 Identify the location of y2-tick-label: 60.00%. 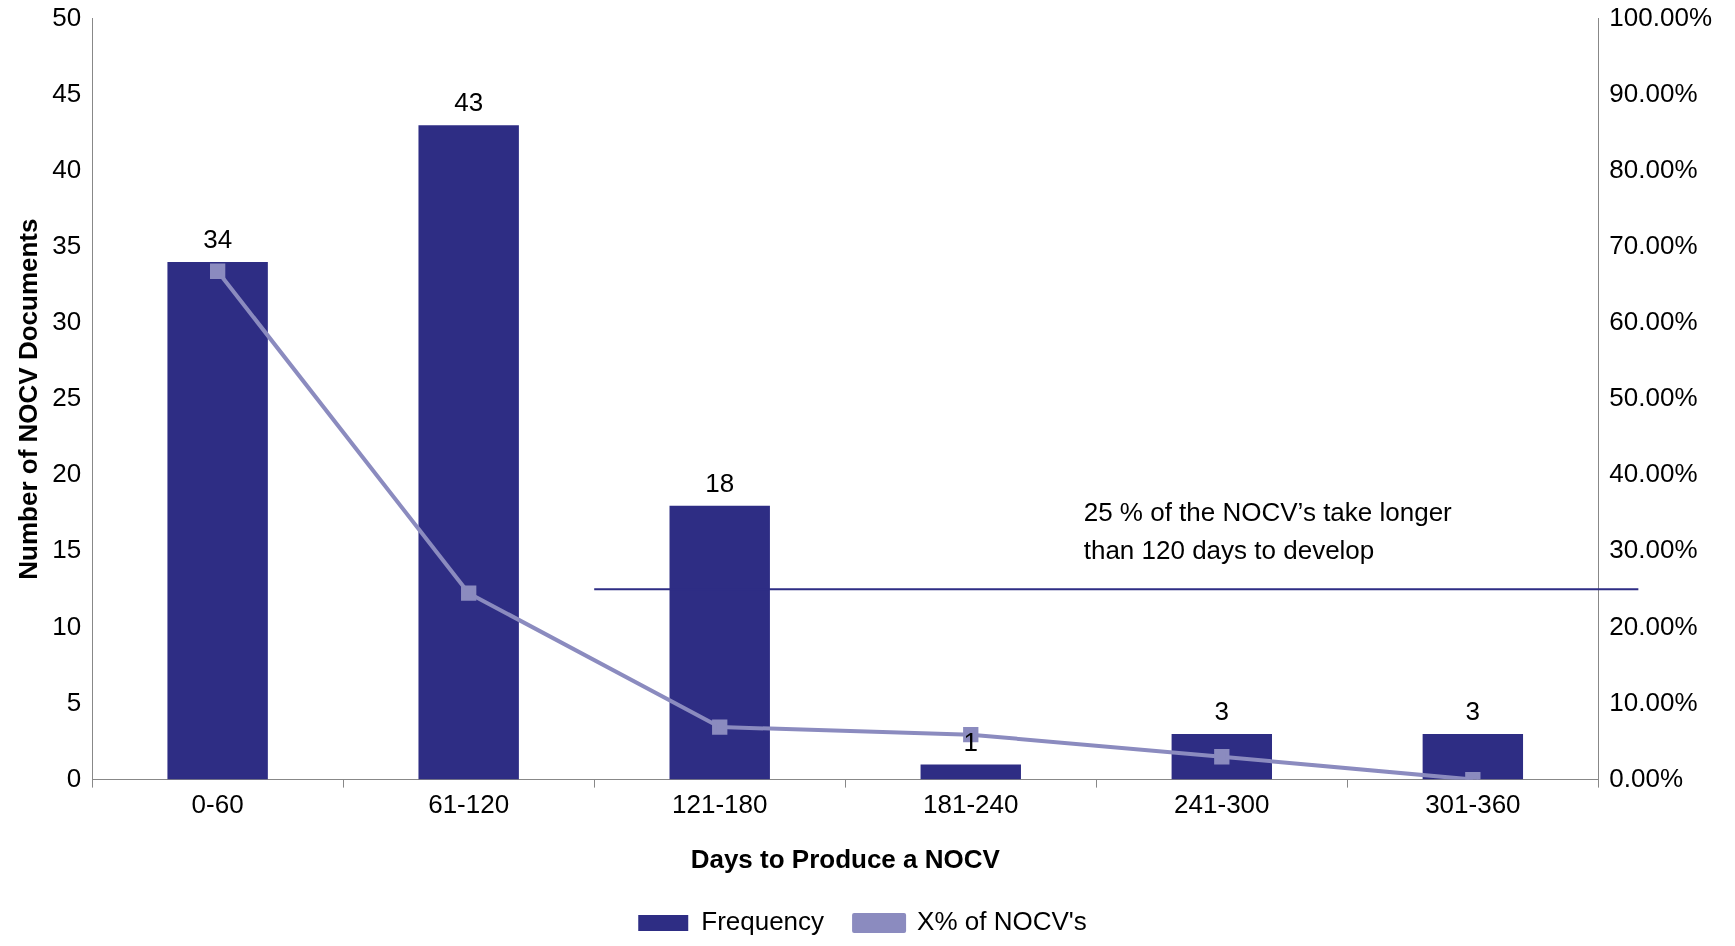
(1653, 321).